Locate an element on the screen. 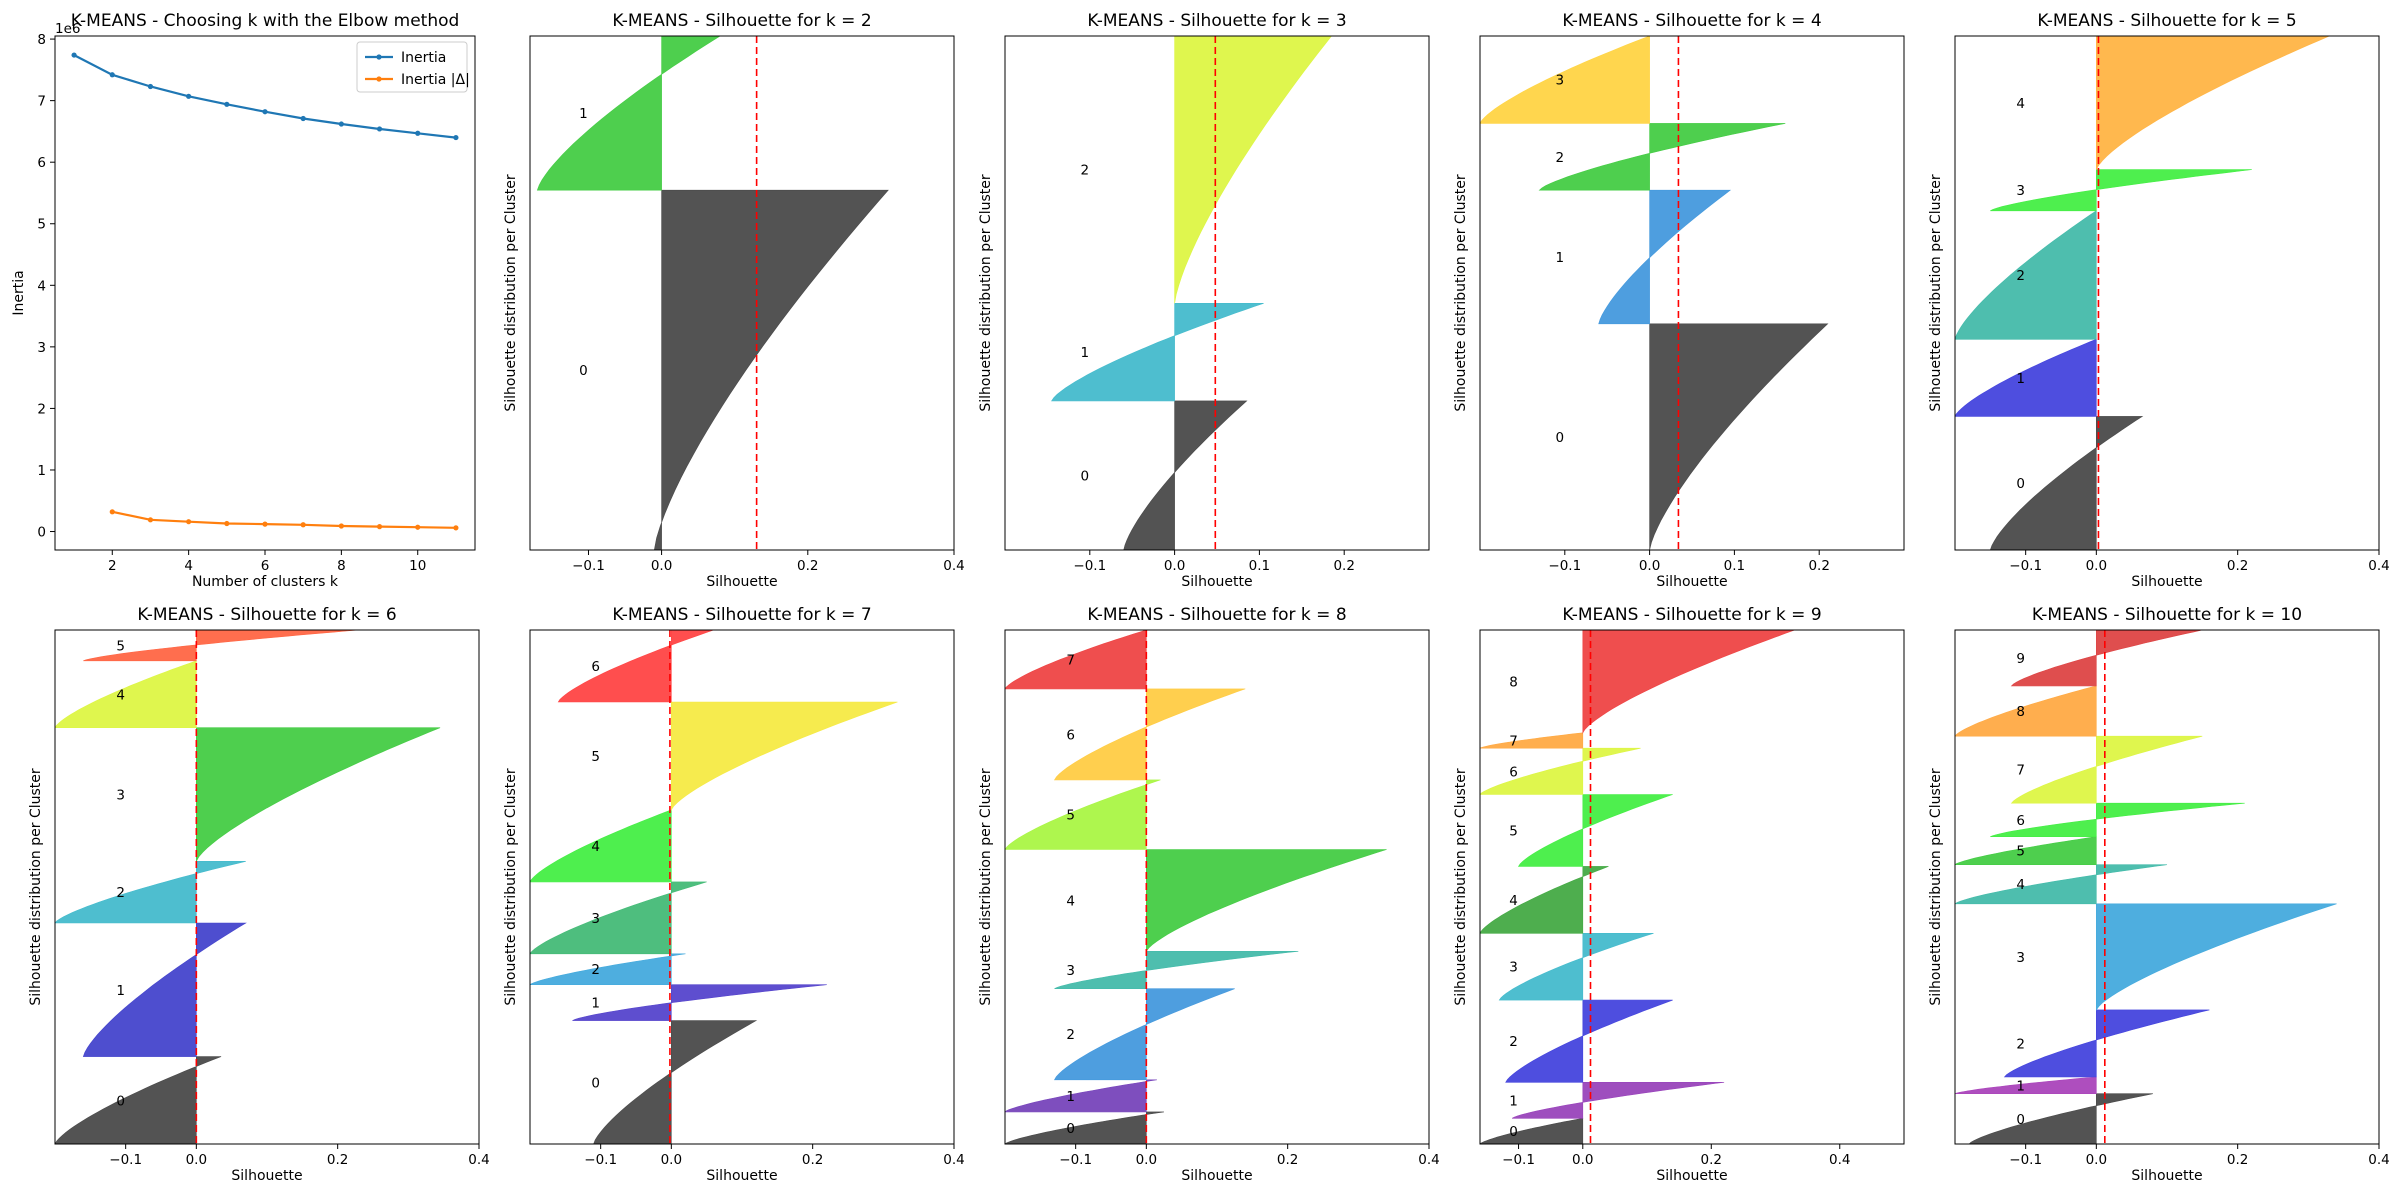  y-tick-label: 4 is located at coordinates (41, 286).